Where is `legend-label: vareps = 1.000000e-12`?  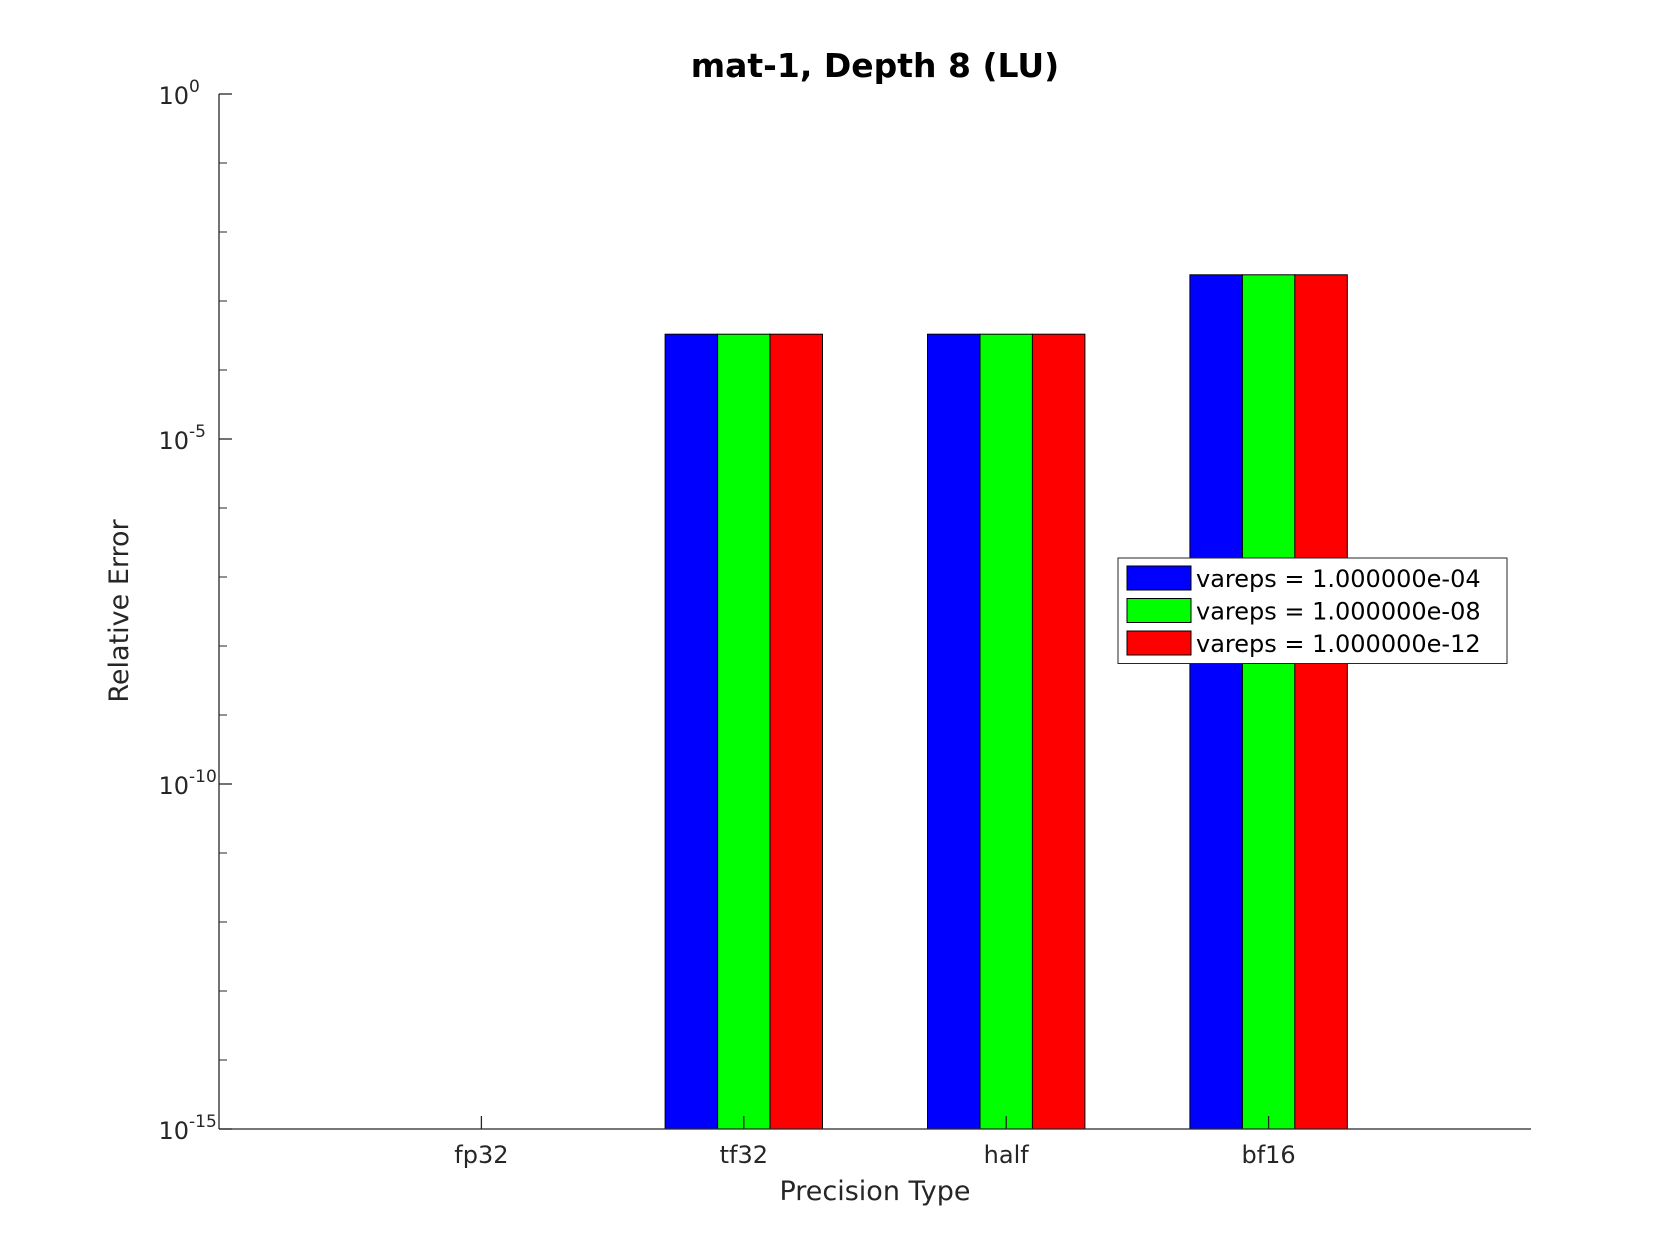
legend-label: vareps = 1.000000e-12 is located at coordinates (1338, 644).